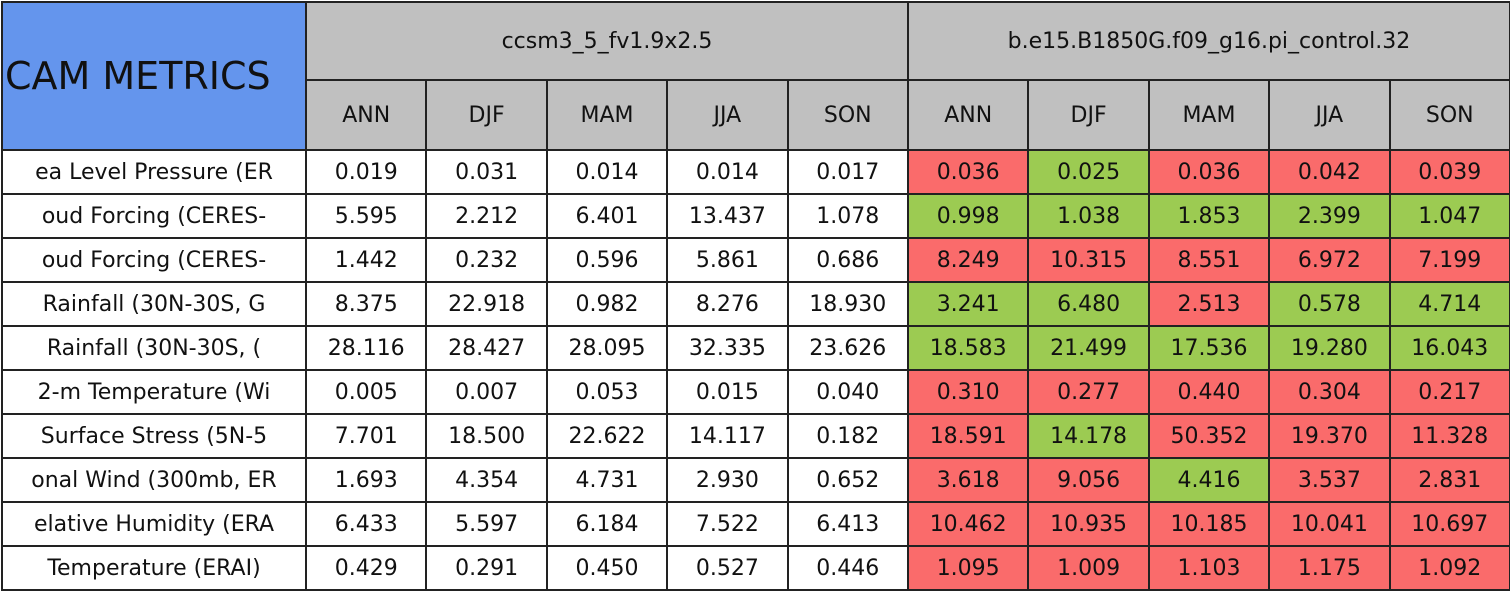 This screenshot has width=1510, height=612. What do you see at coordinates (1088, 568) in the screenshot?
I see `metric-value: 1.009` at bounding box center [1088, 568].